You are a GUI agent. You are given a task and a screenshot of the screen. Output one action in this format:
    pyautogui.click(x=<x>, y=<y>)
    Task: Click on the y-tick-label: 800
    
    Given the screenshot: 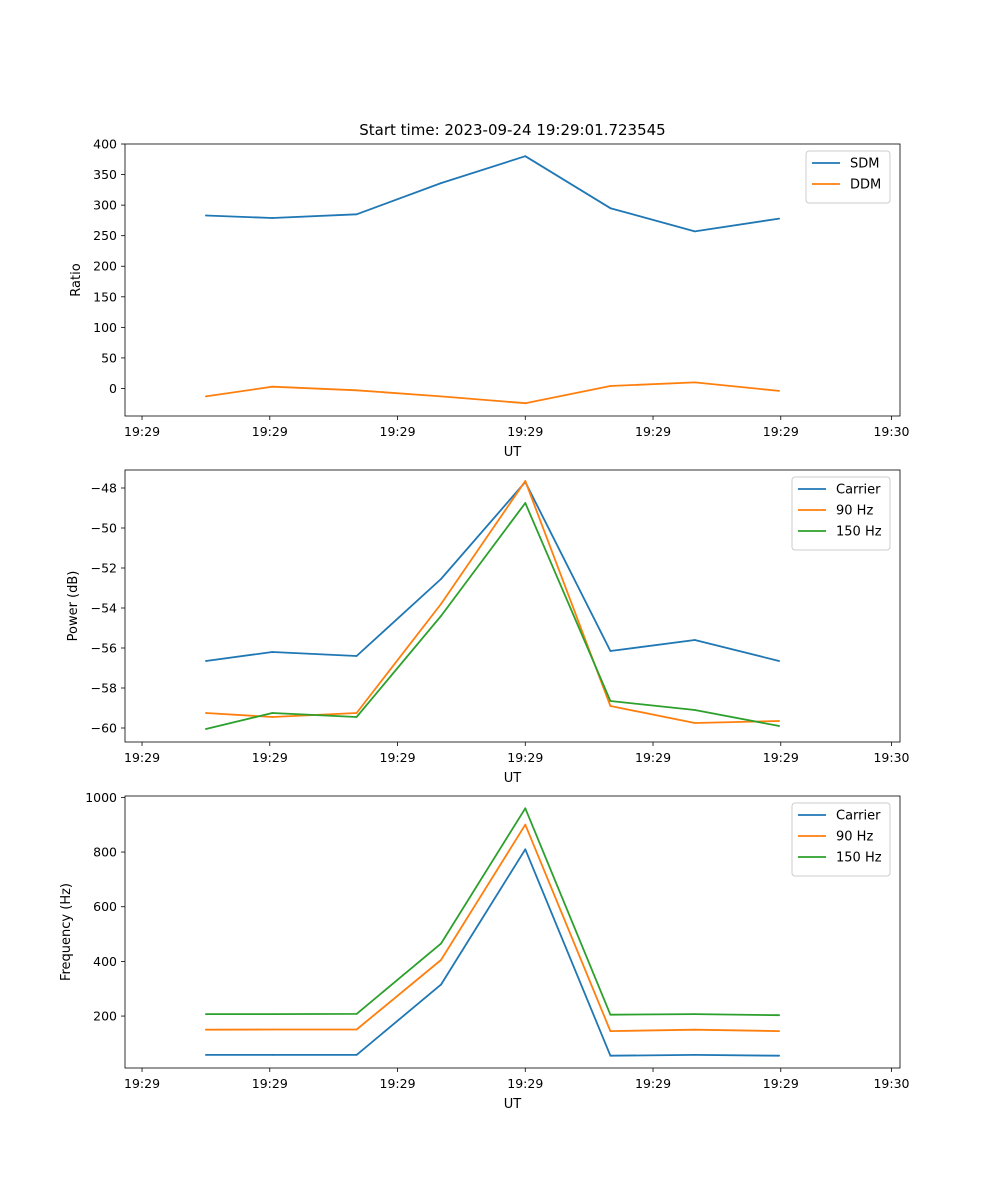 What is the action you would take?
    pyautogui.click(x=105, y=852)
    